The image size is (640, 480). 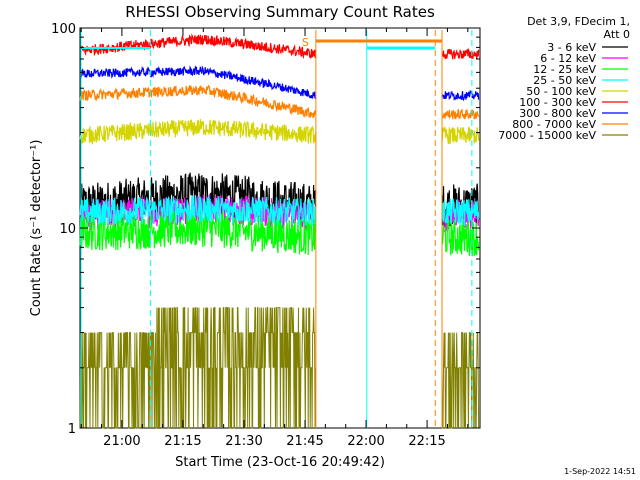 What do you see at coordinates (564, 69) in the screenshot?
I see `legend-entry-label: 12 - 25 keV` at bounding box center [564, 69].